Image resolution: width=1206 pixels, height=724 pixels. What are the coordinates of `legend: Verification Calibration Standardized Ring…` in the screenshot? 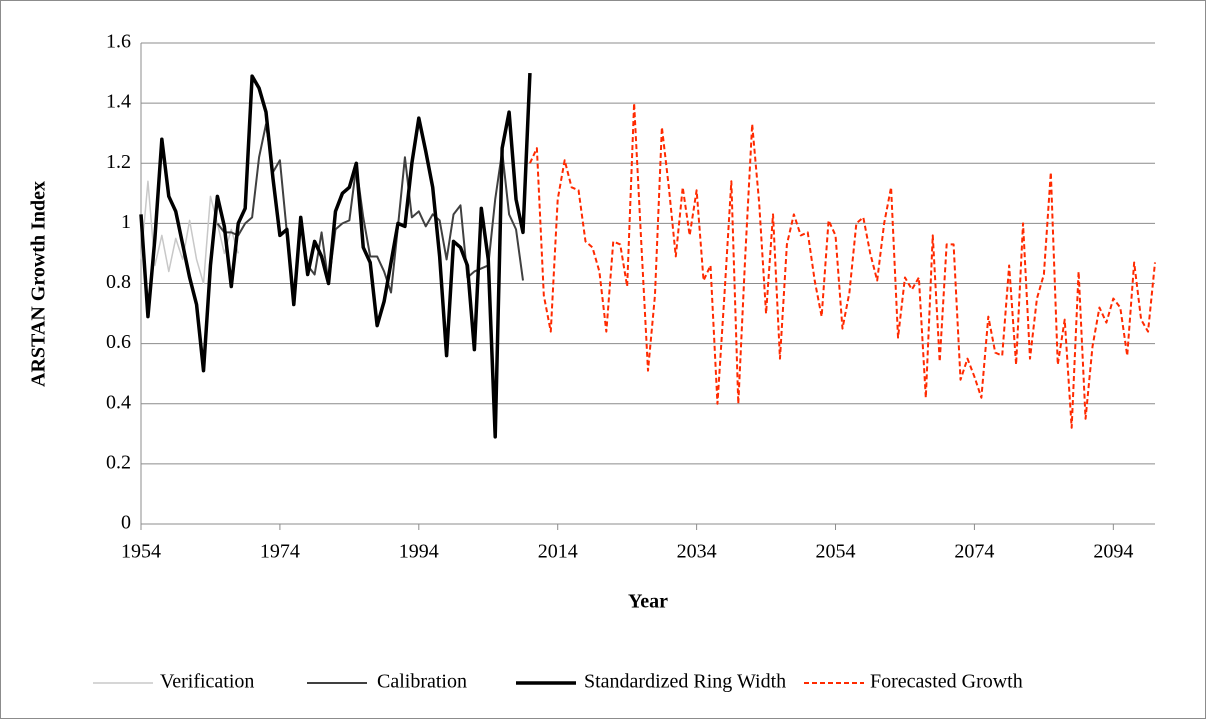 It's located at (558, 682).